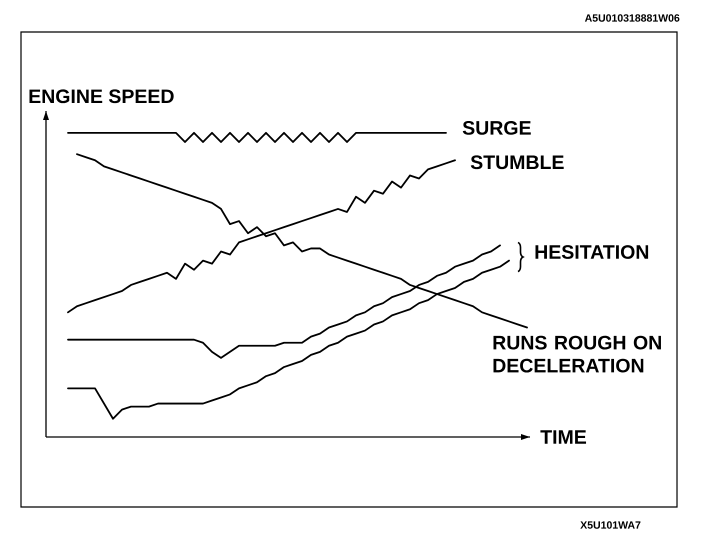 This screenshot has width=704, height=538. I want to click on y-axis-title: ENGINE SPEED, so click(101, 96).